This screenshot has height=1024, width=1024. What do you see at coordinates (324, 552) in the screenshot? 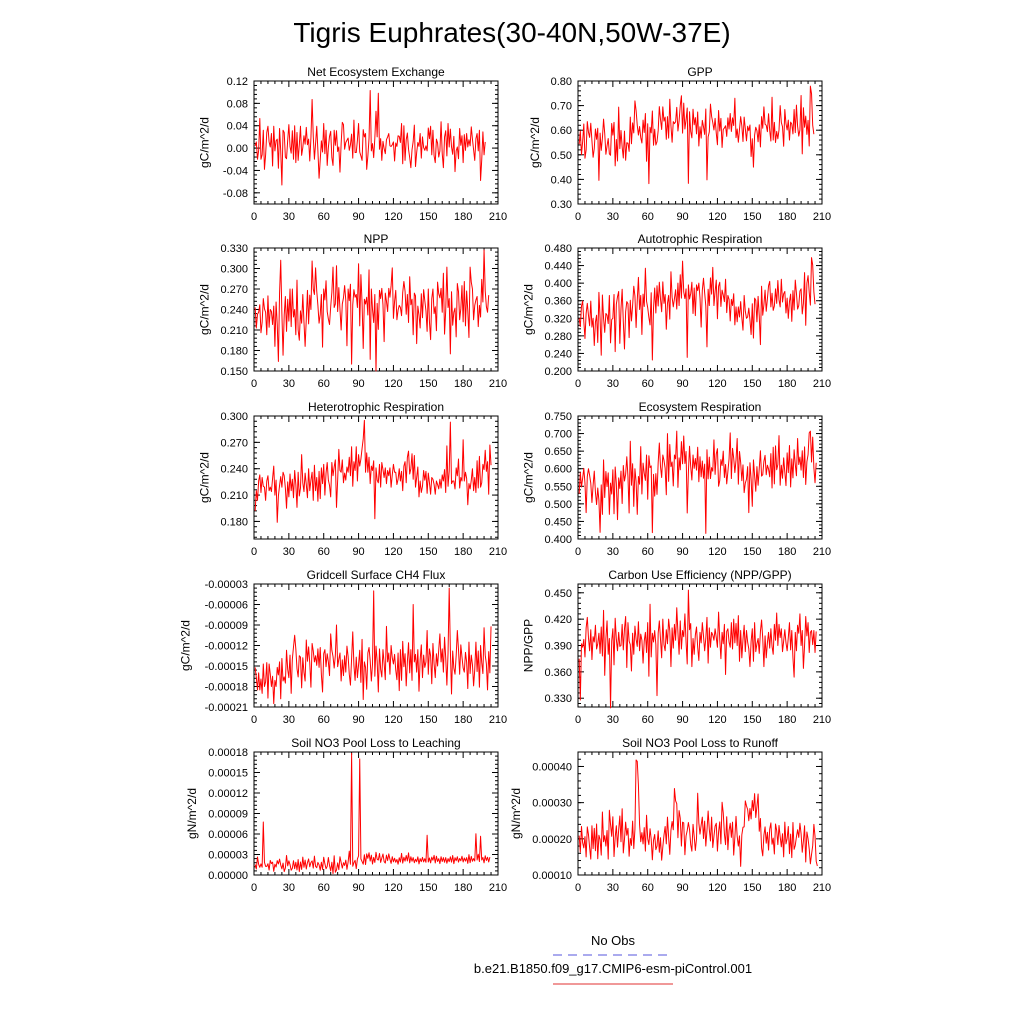
I see `heterotrophic-respiration-xtick-label: 60` at bounding box center [324, 552].